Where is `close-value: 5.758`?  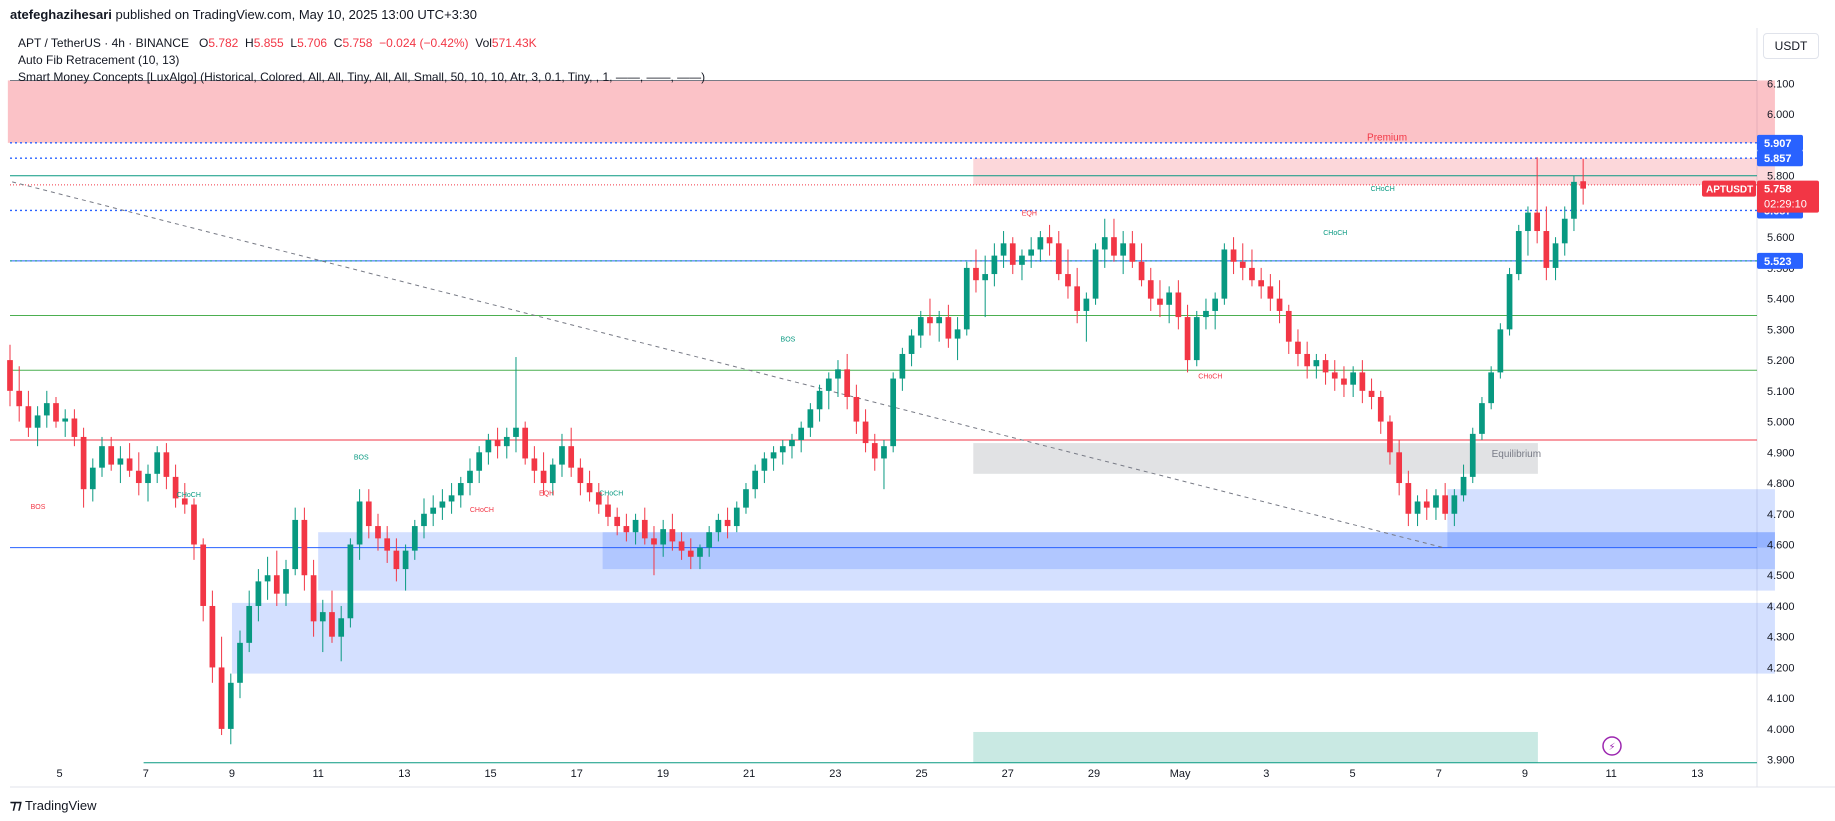 close-value: 5.758 is located at coordinates (357, 43).